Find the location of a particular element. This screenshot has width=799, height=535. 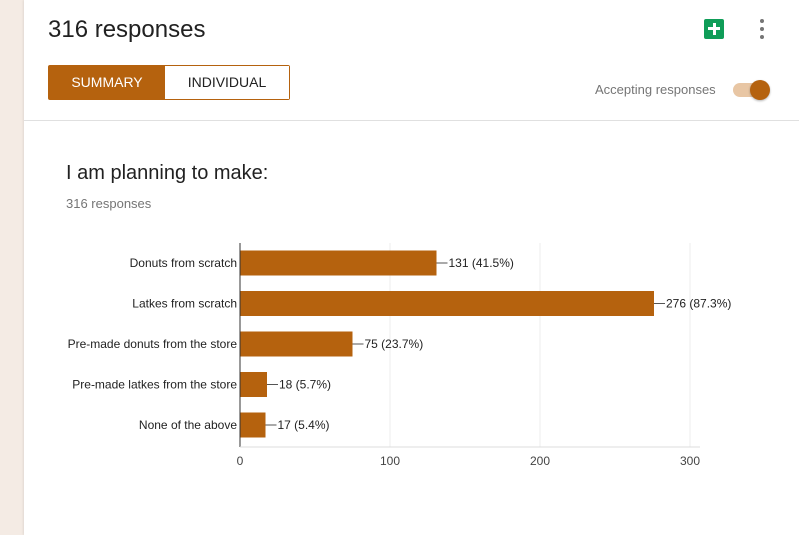

accepting-responses-toggle is located at coordinates (752, 90).